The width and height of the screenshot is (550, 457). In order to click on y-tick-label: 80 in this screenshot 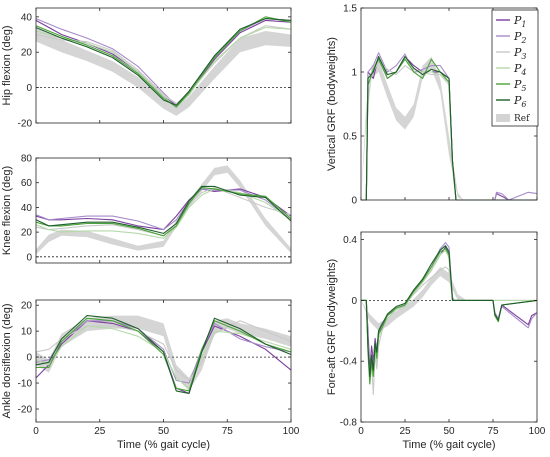, I will do `click(27, 159)`.